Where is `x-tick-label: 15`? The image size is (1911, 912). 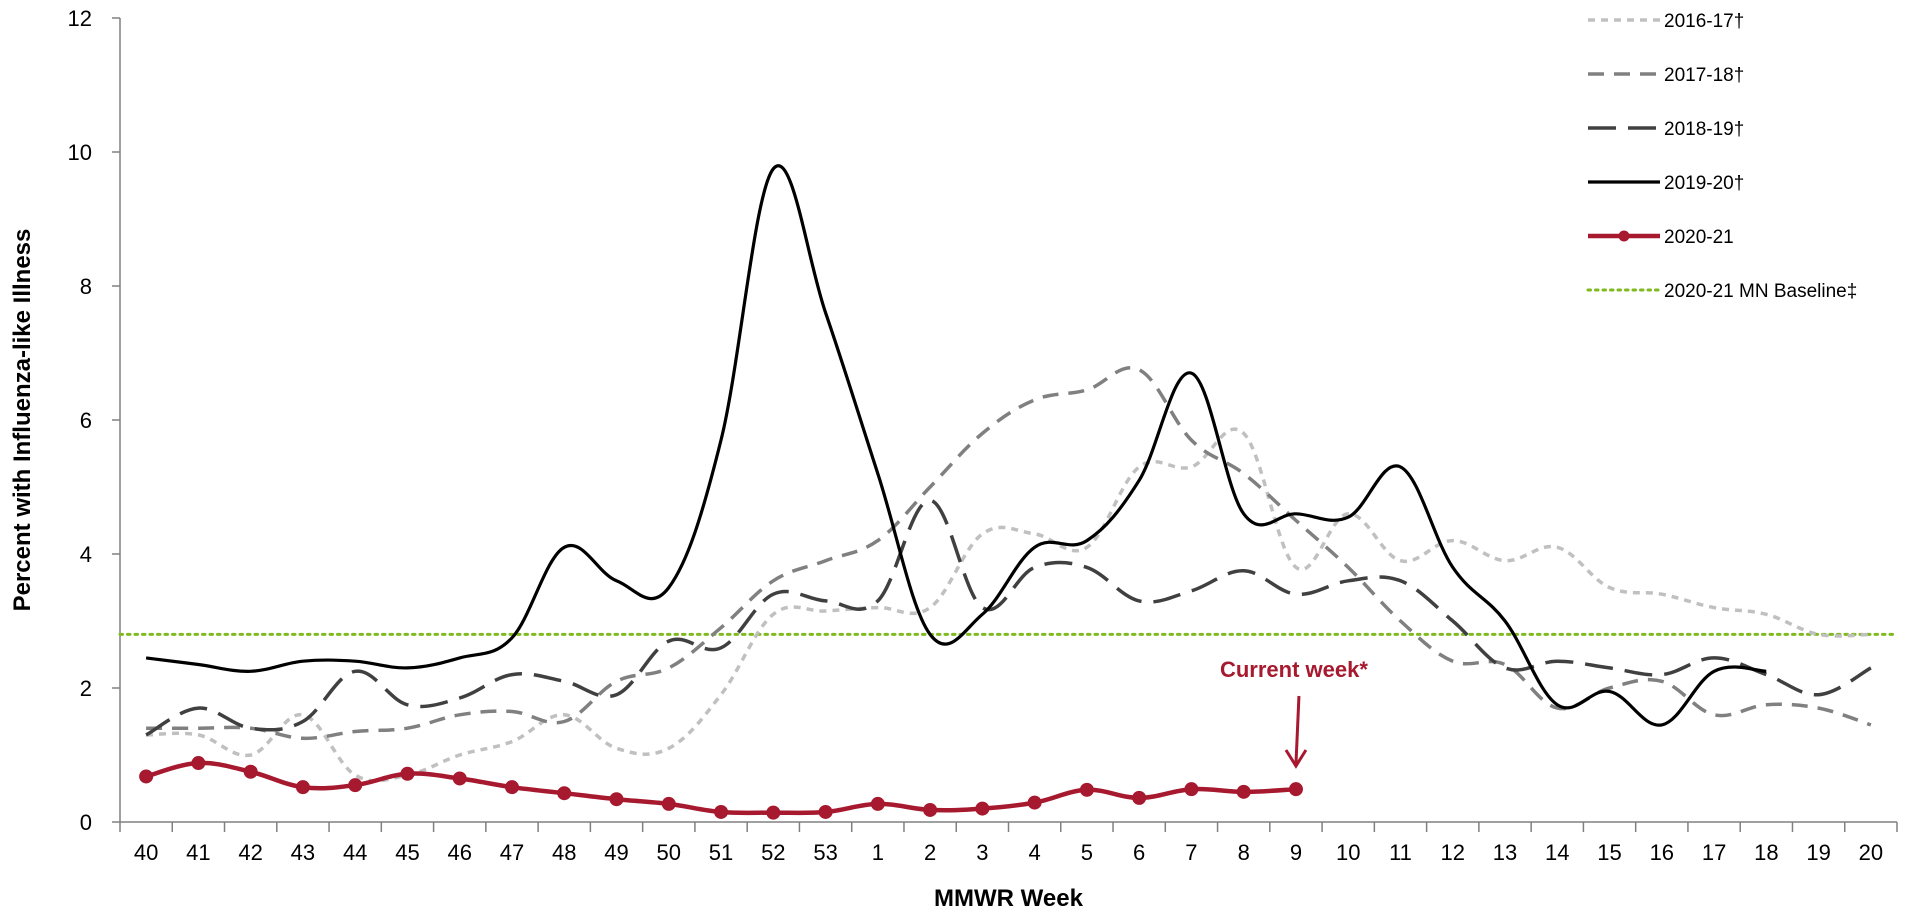
x-tick-label: 15 is located at coordinates (1609, 852).